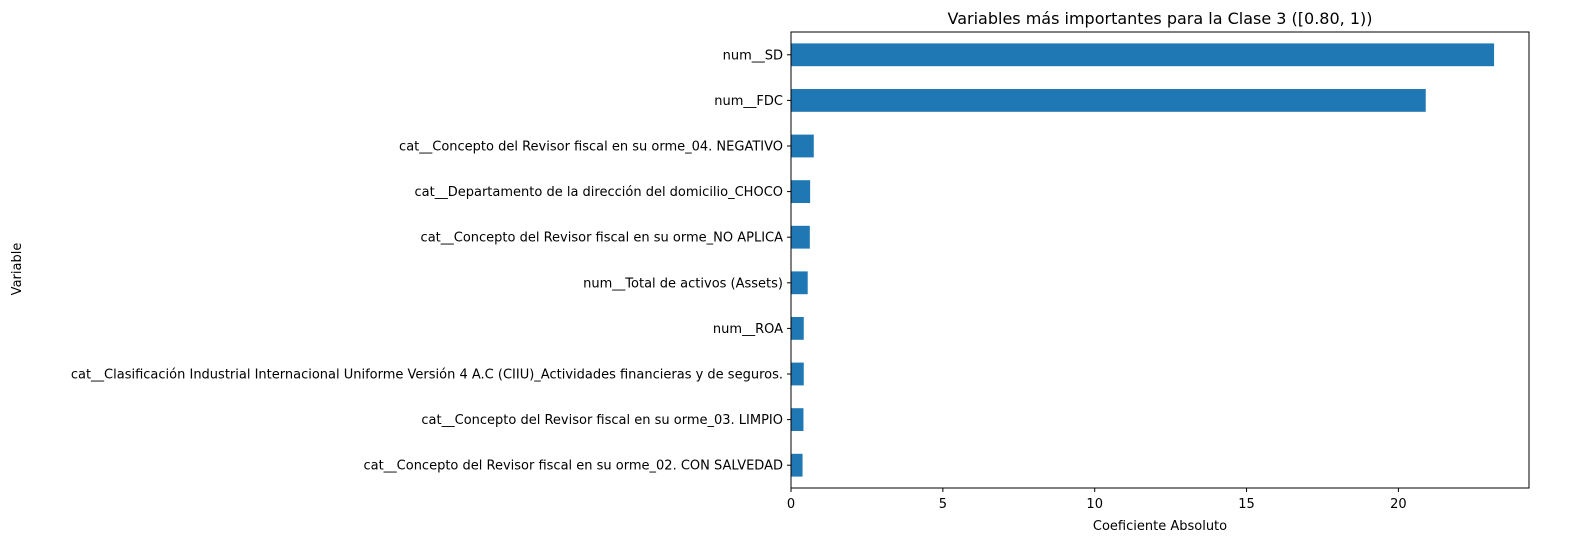 Image resolution: width=1585 pixels, height=548 pixels. I want to click on y-tick-label: num__FDC, so click(748, 101).